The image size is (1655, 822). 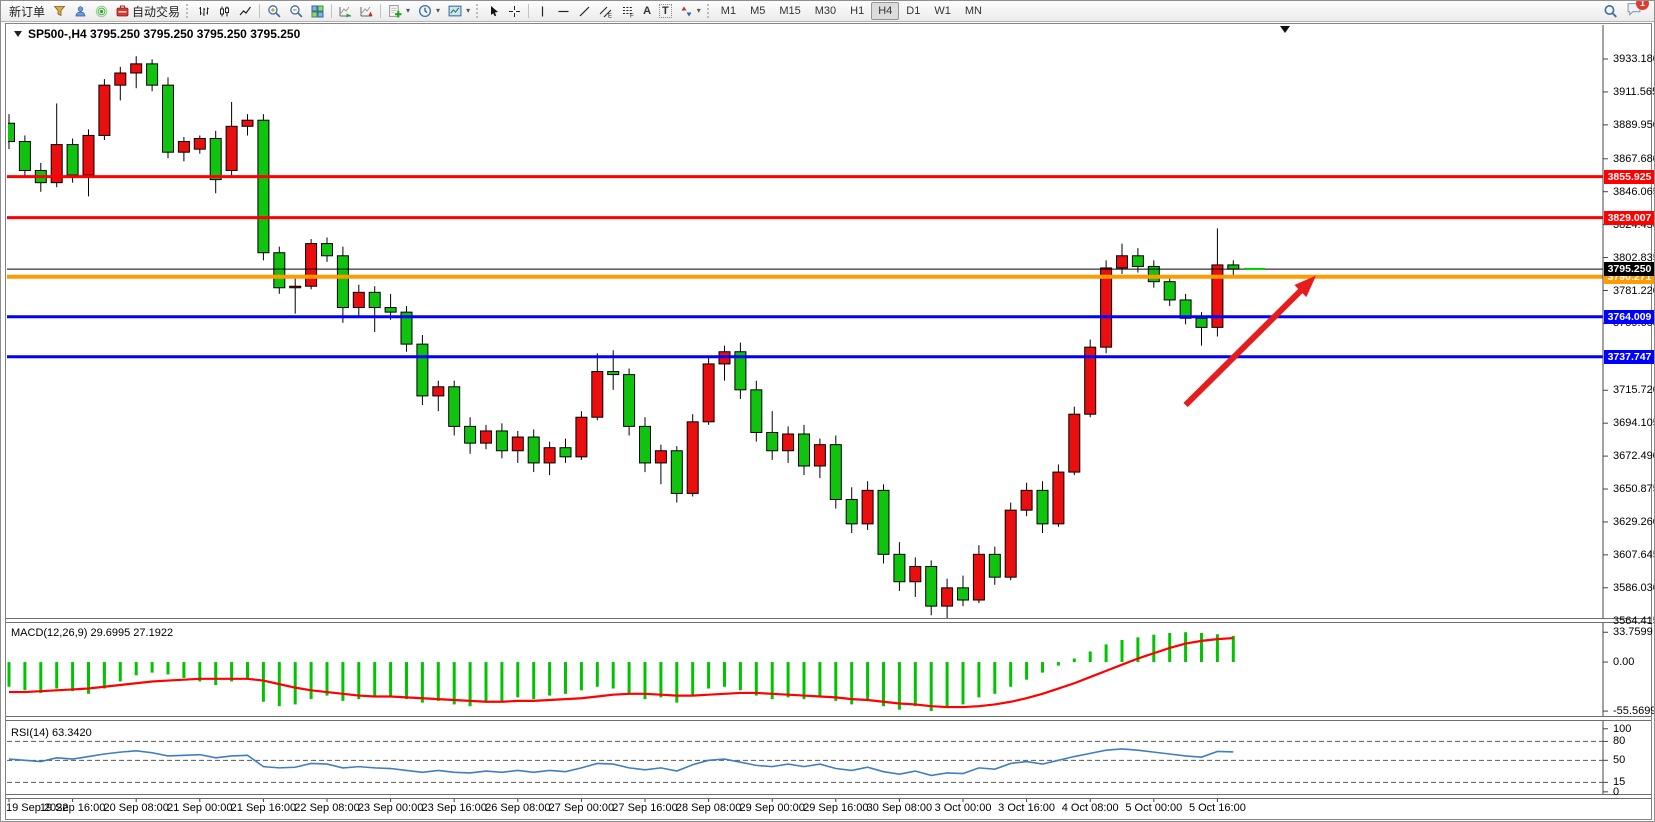 I want to click on periods-button: ▾, so click(x=429, y=11).